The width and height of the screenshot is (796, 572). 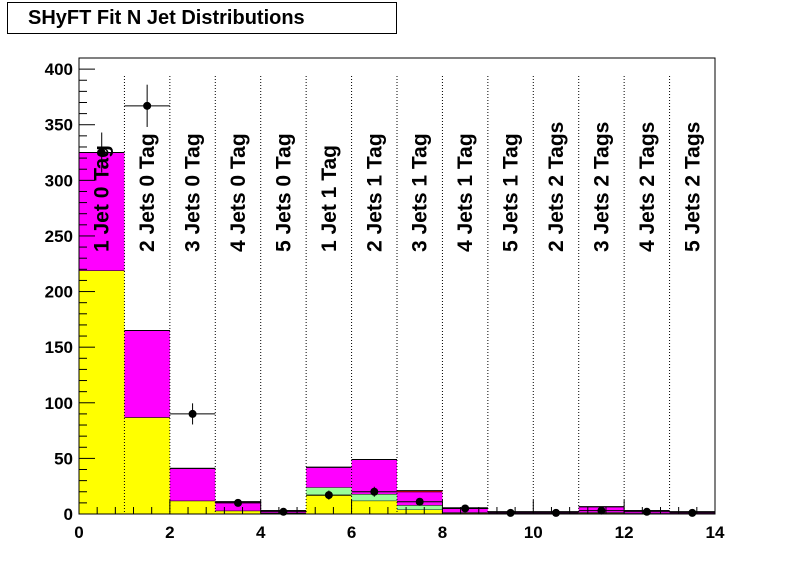 What do you see at coordinates (601, 187) in the screenshot?
I see `bin-label-12: 3 Jets 2 Tags` at bounding box center [601, 187].